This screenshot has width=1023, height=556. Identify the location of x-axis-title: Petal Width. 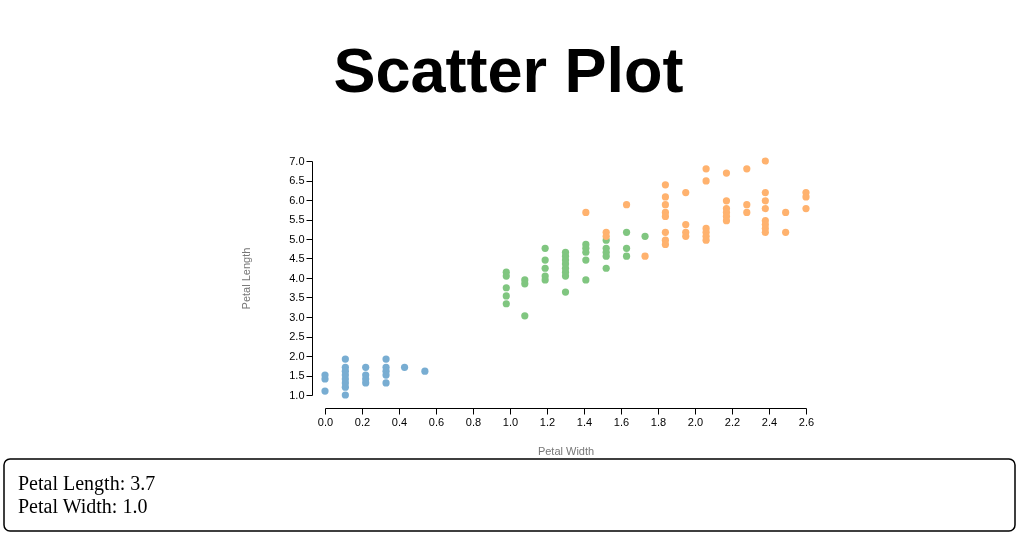
(566, 450).